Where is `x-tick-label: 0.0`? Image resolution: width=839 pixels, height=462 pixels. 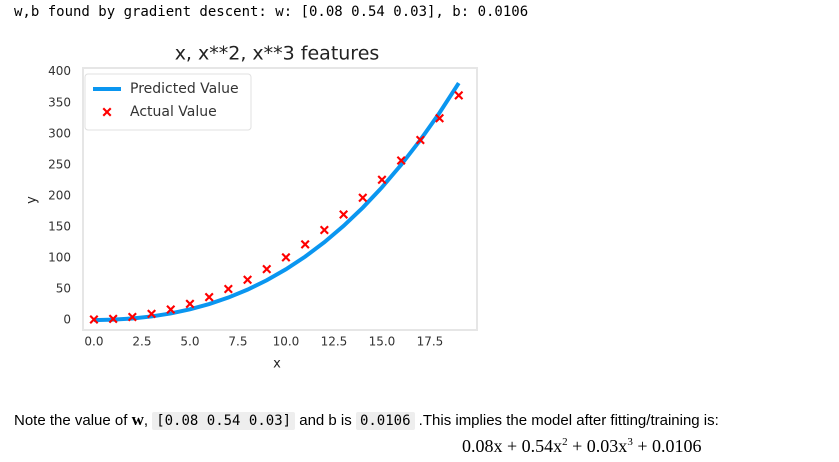 x-tick-label: 0.0 is located at coordinates (93, 342).